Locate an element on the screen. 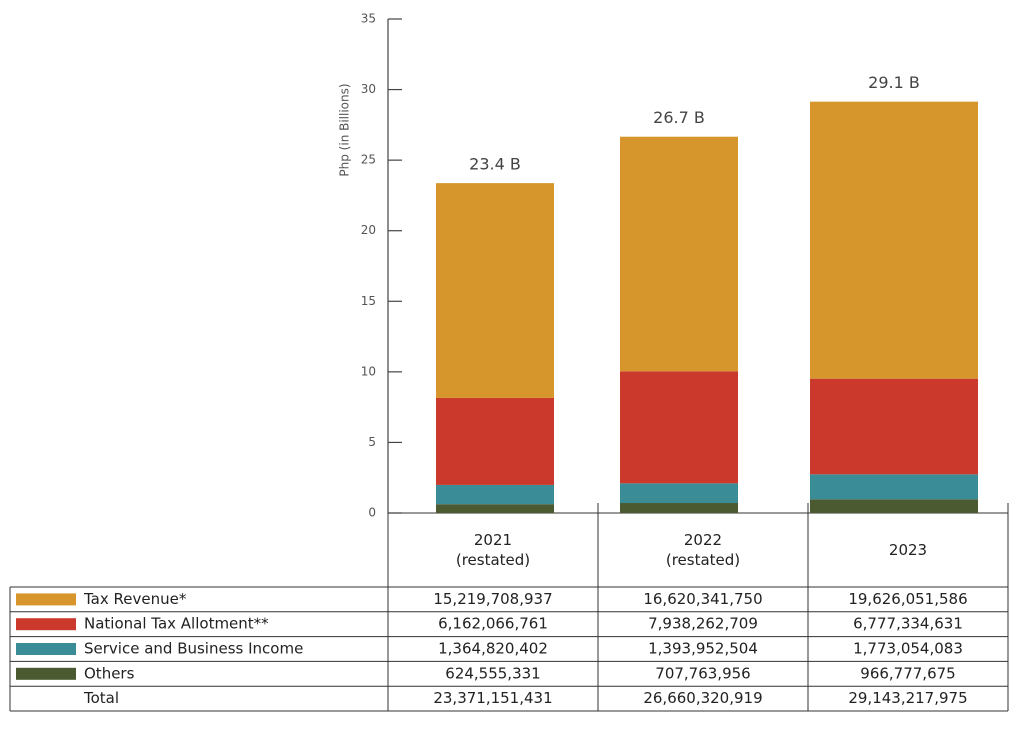 This screenshot has width=1009, height=744. column-header: 2021 (restated) is located at coordinates (493, 550).